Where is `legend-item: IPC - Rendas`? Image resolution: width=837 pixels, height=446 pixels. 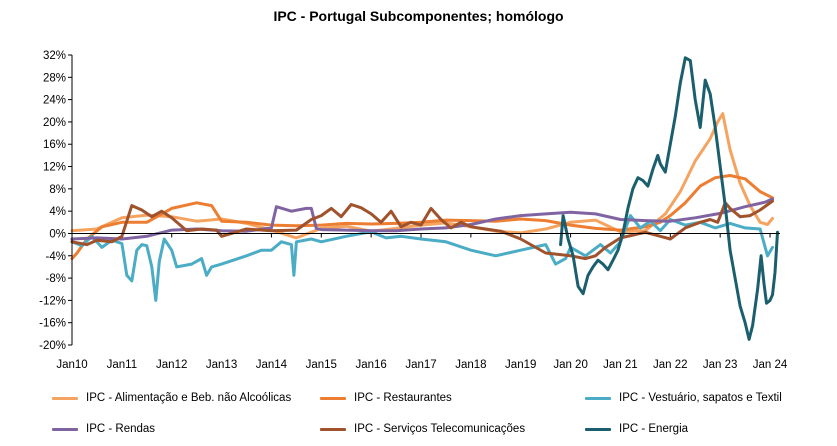
legend-item: IPC - Rendas is located at coordinates (103, 429).